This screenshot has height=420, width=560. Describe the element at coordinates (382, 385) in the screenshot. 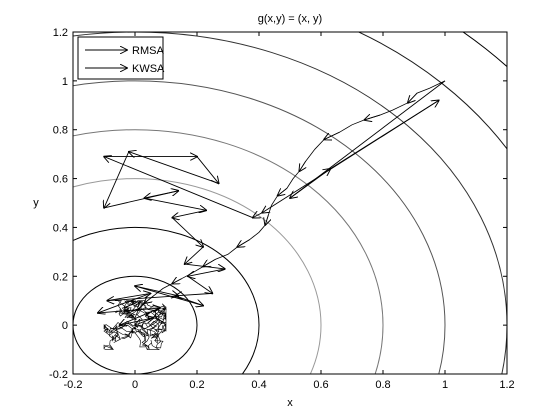

I see `x-tick-label: 0.8` at that location.